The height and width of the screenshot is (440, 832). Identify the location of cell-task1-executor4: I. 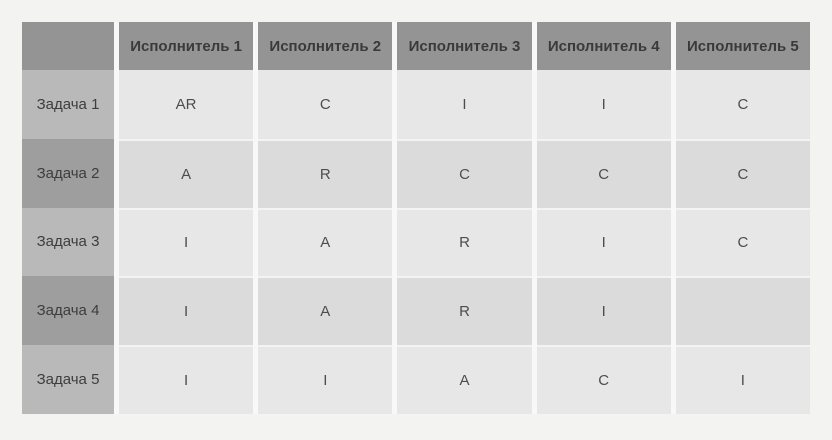
(603, 104).